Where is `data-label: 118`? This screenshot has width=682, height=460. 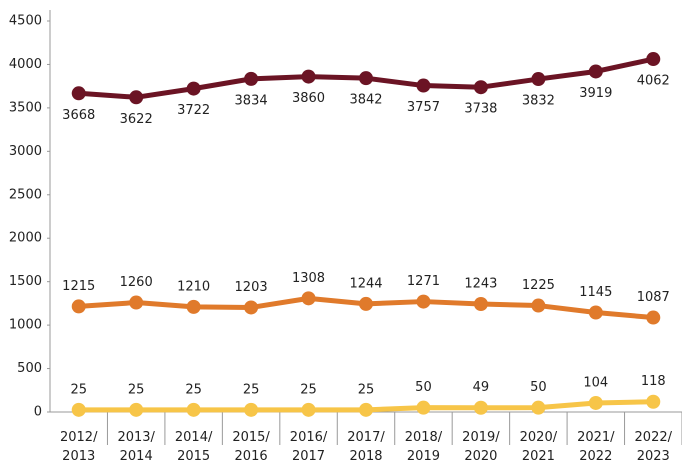
data-label: 118 is located at coordinates (653, 381).